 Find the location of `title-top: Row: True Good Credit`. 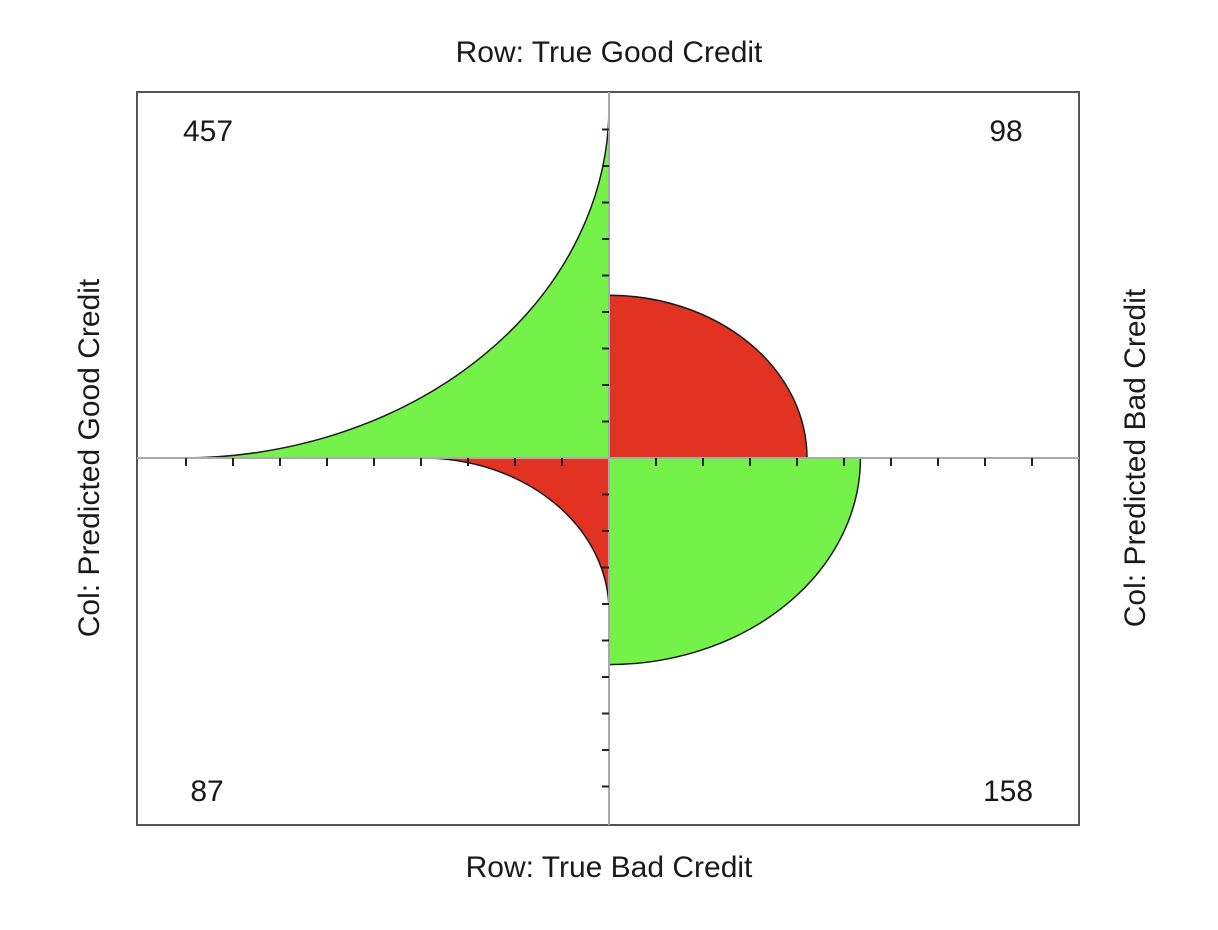

title-top: Row: True Good Credit is located at coordinates (609, 52).